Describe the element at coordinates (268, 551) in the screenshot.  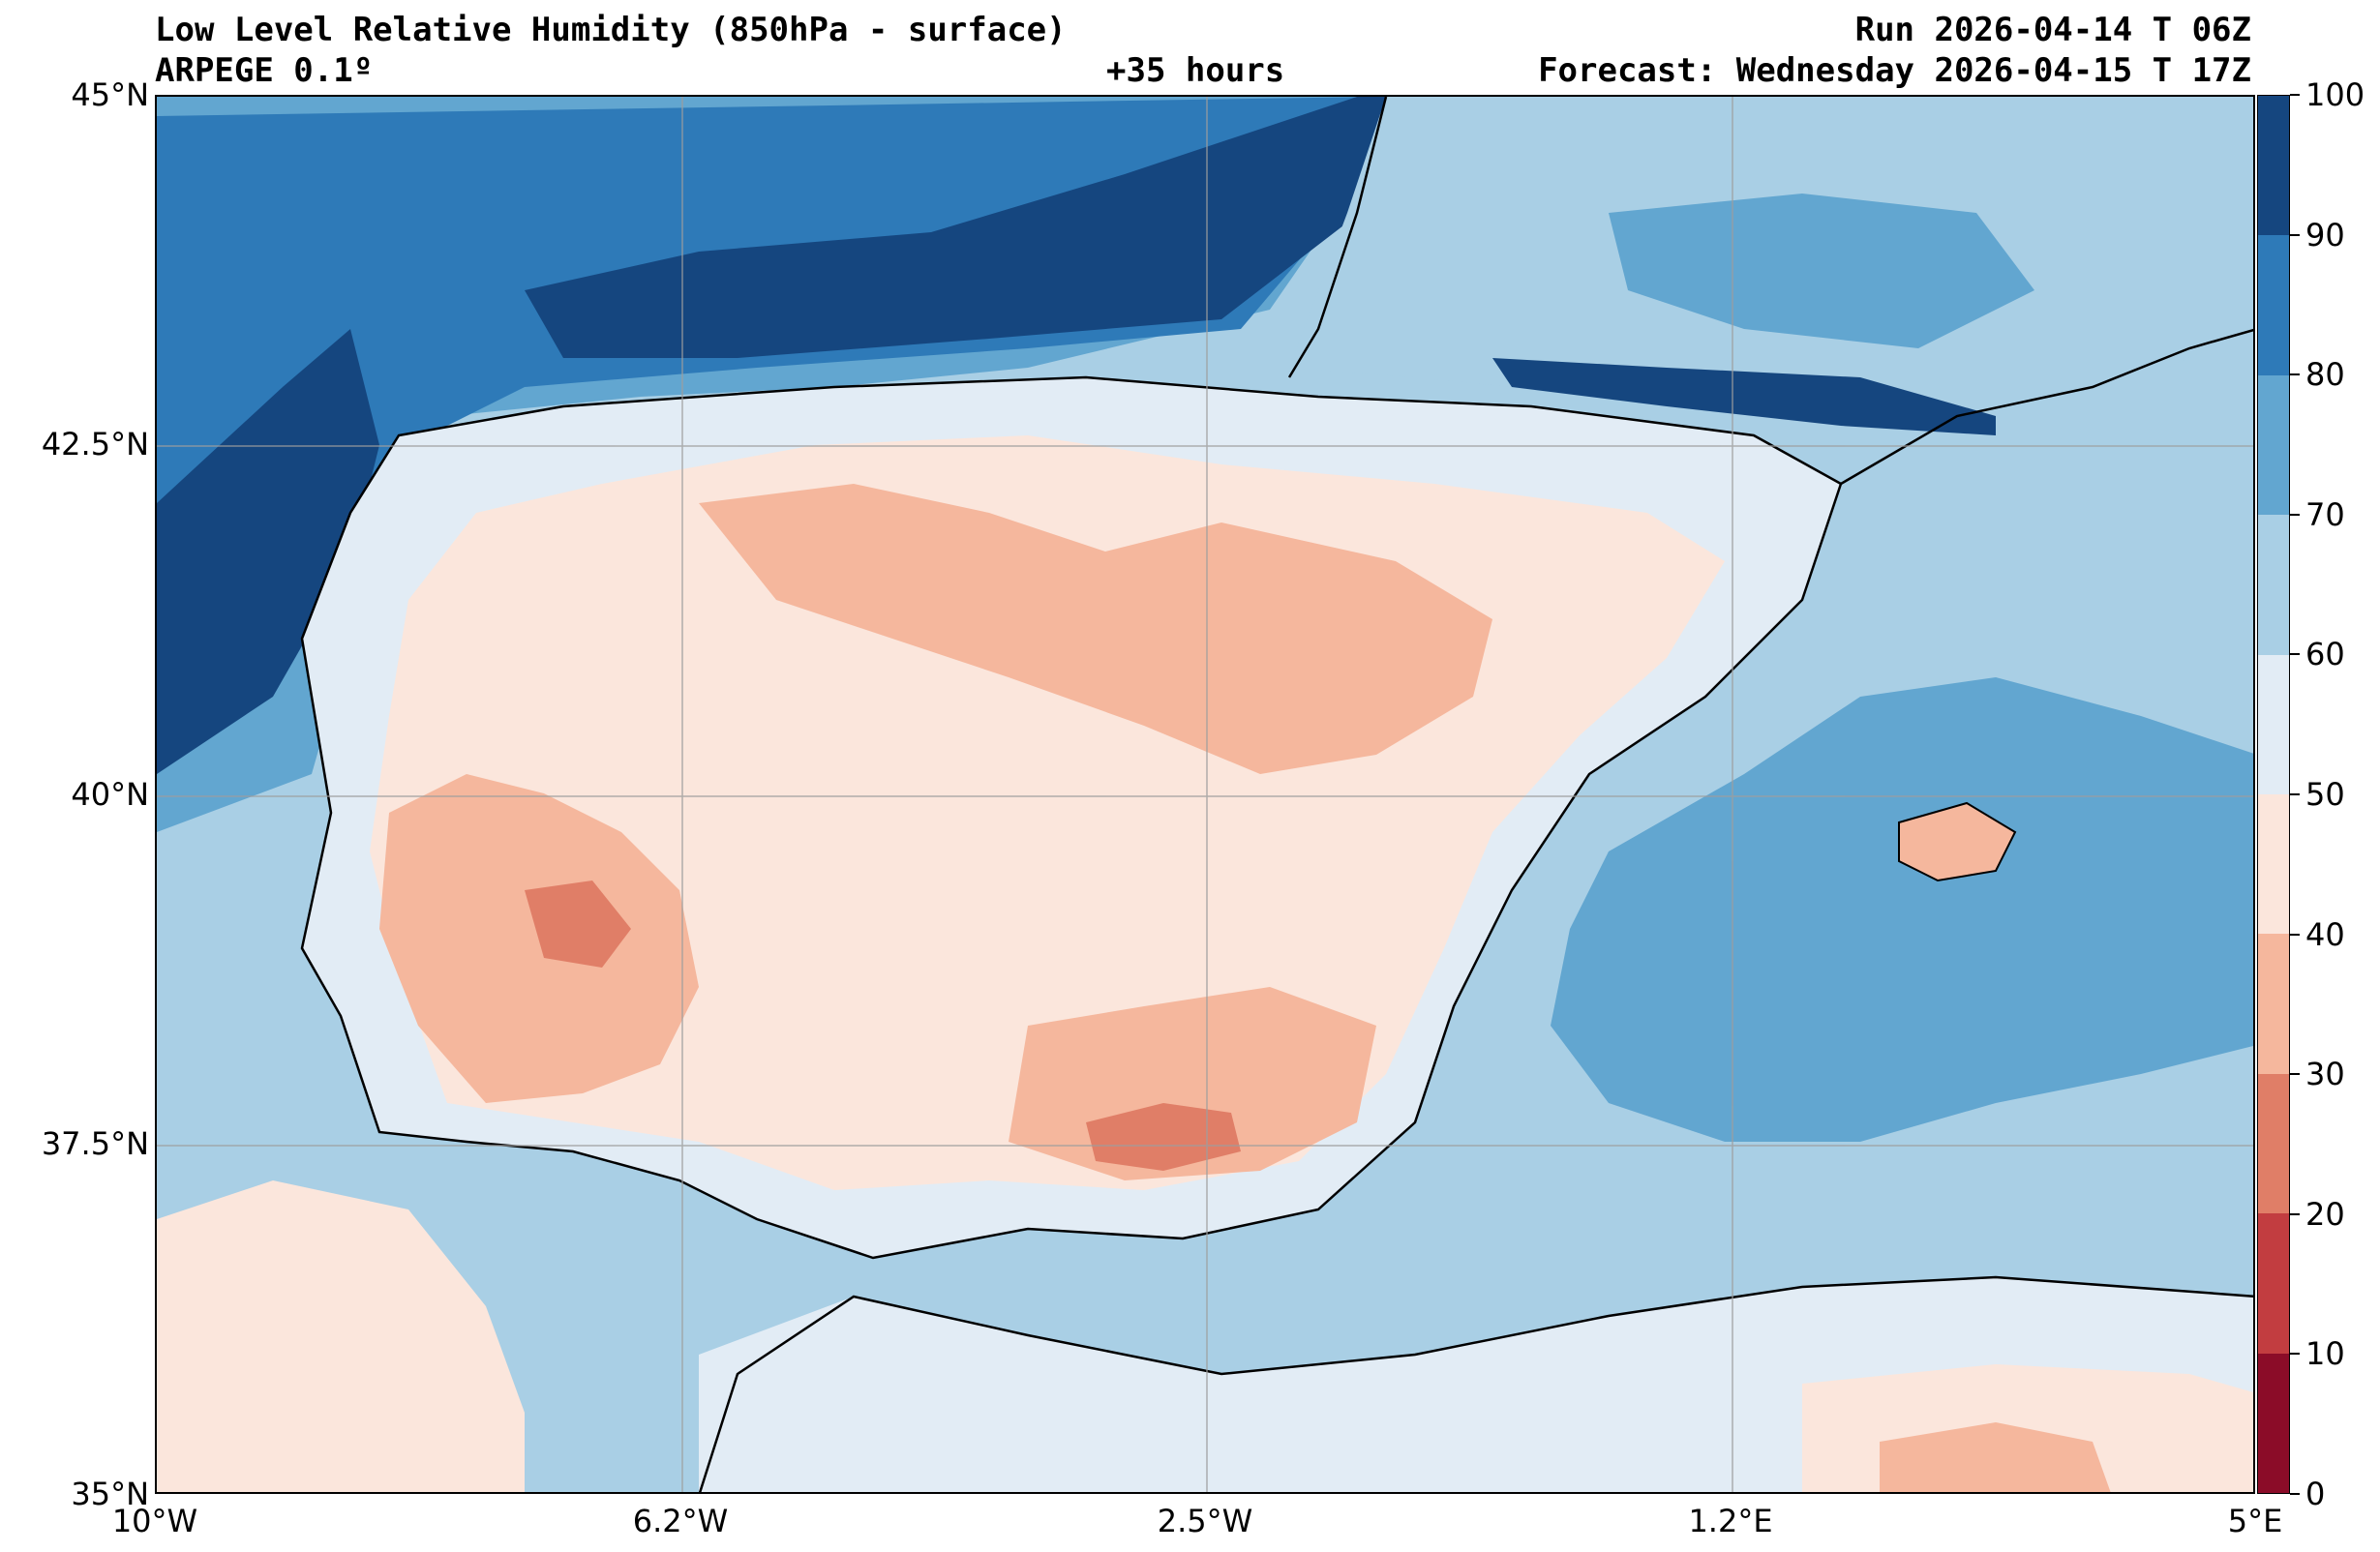
I see `atlantic-saturated-band` at that location.